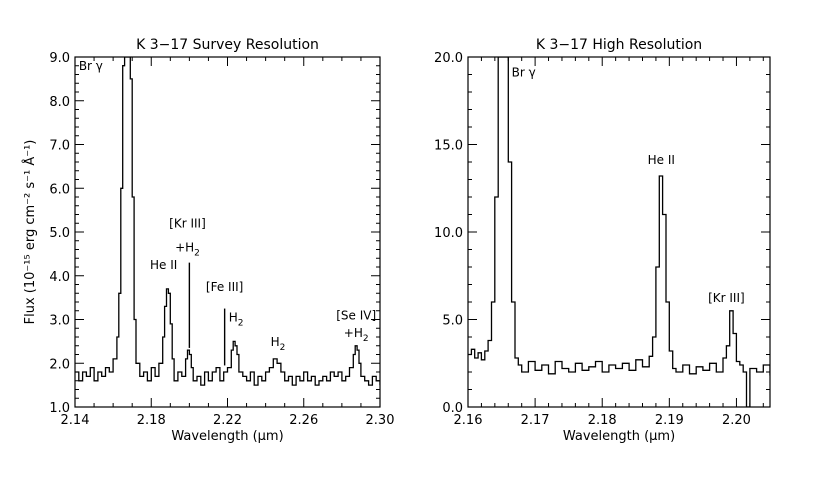  I want to click on y-axis-label: Flux (10⁻¹⁵ erg cm⁻² s⁻¹ Å⁻¹), so click(30, 232).